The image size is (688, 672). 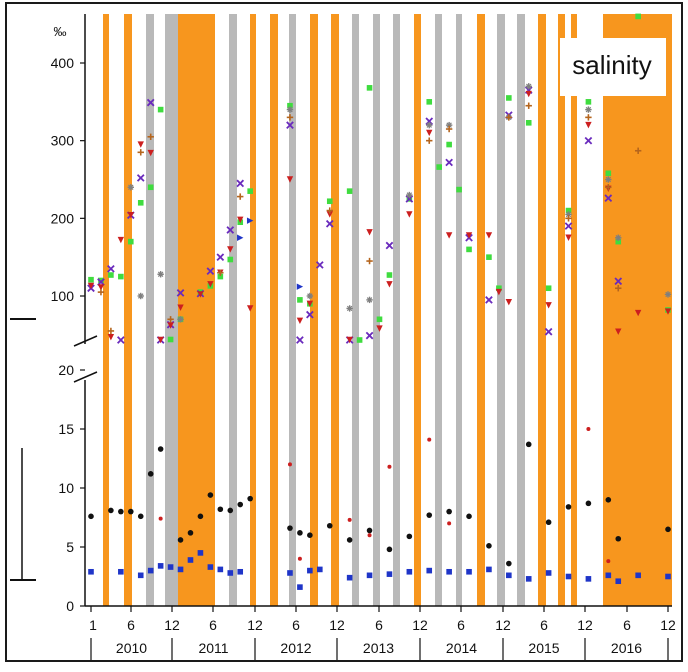 I want to click on legend-box, so click(x=613, y=67).